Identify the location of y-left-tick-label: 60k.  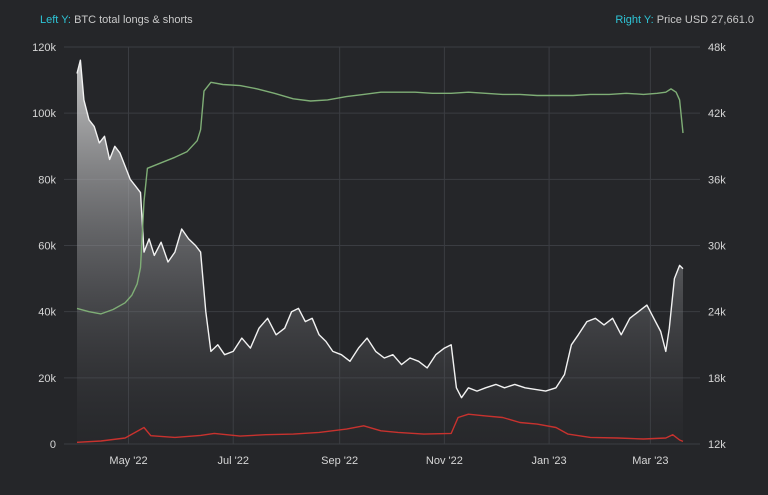
(47, 247).